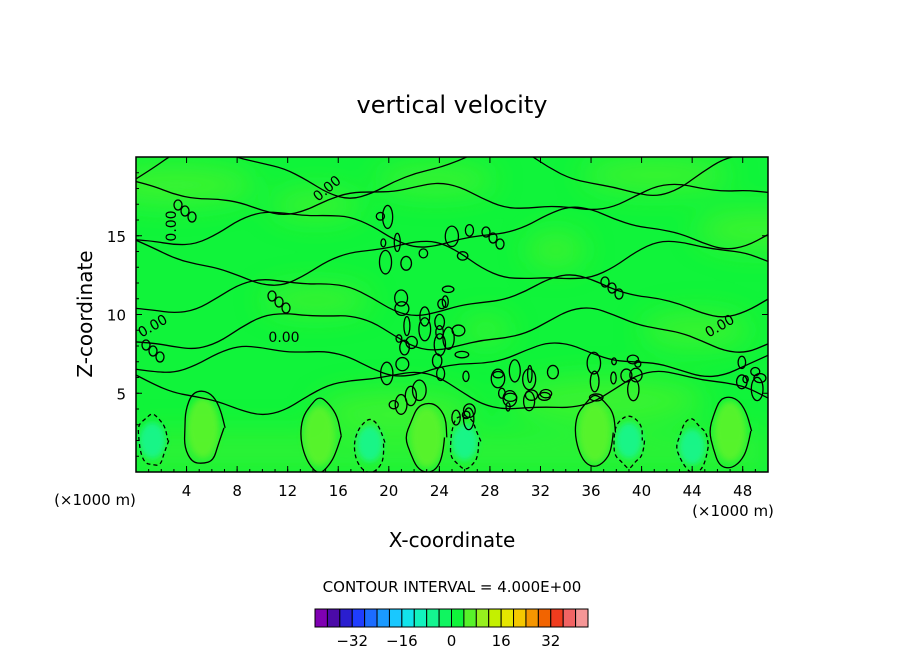  What do you see at coordinates (116, 316) in the screenshot?
I see `y-tick-label-1: 10` at bounding box center [116, 316].